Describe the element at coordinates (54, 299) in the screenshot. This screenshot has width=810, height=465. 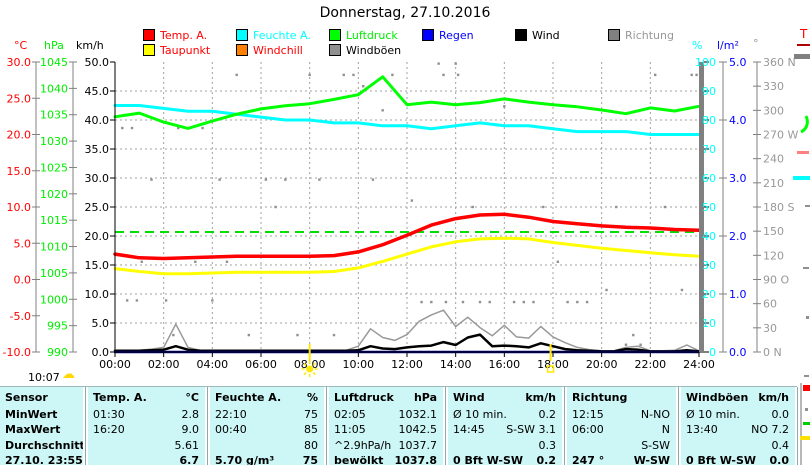
I see `tick-label: 1000` at that location.